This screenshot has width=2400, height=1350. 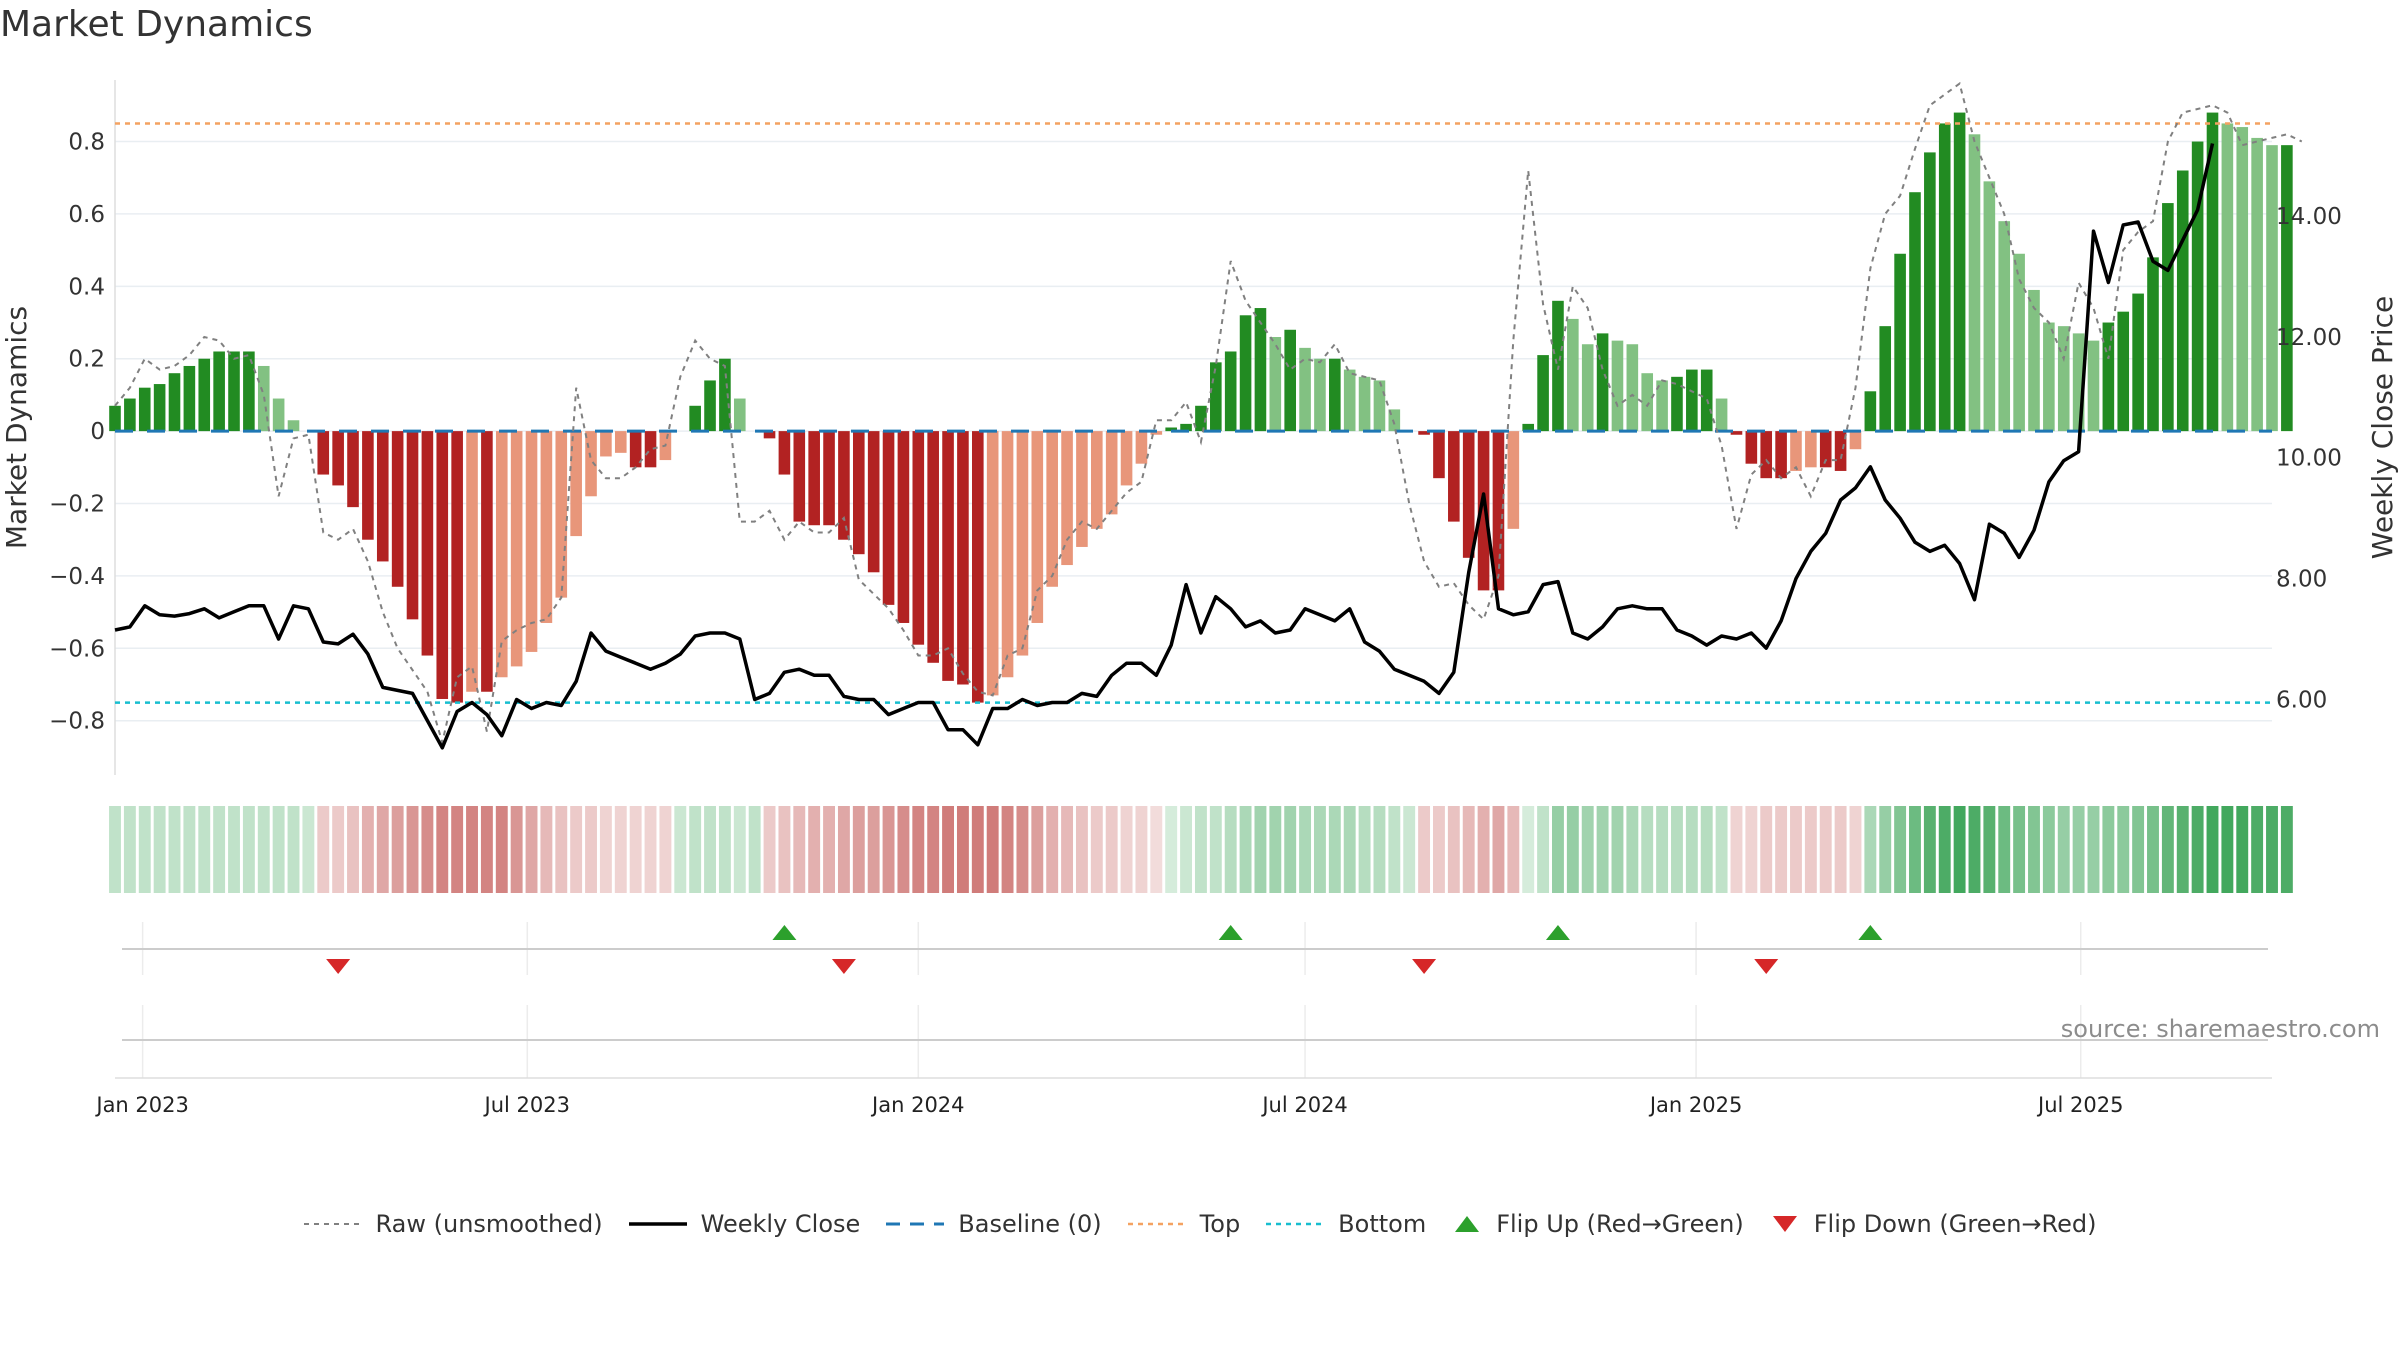 I want to click on flip-down-marker, so click(x=843, y=966).